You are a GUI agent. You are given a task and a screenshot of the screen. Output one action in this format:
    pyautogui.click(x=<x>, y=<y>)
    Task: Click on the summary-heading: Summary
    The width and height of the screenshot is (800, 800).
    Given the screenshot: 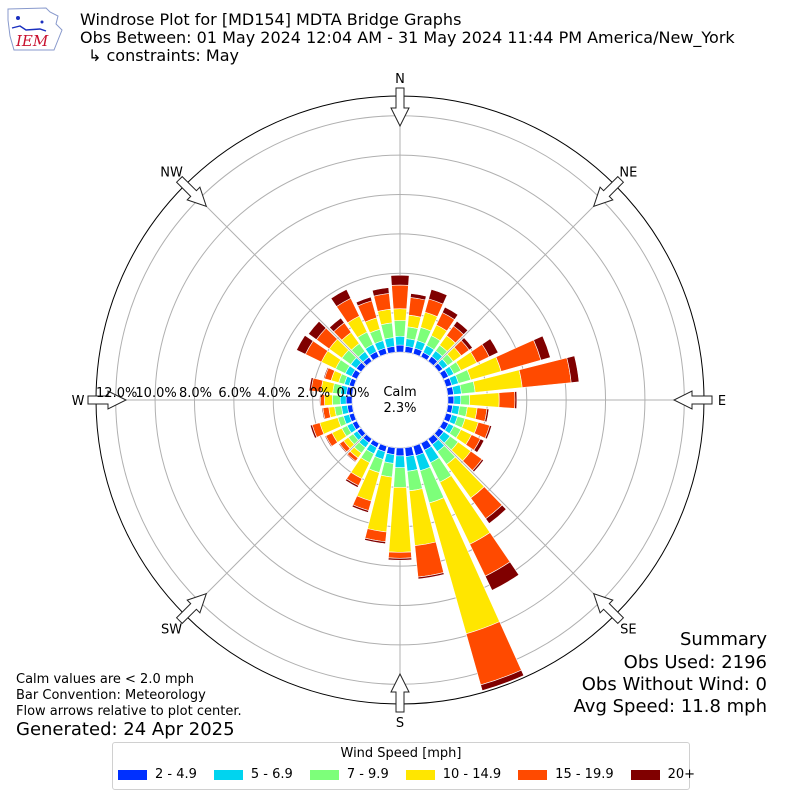 What is the action you would take?
    pyautogui.click(x=723, y=639)
    